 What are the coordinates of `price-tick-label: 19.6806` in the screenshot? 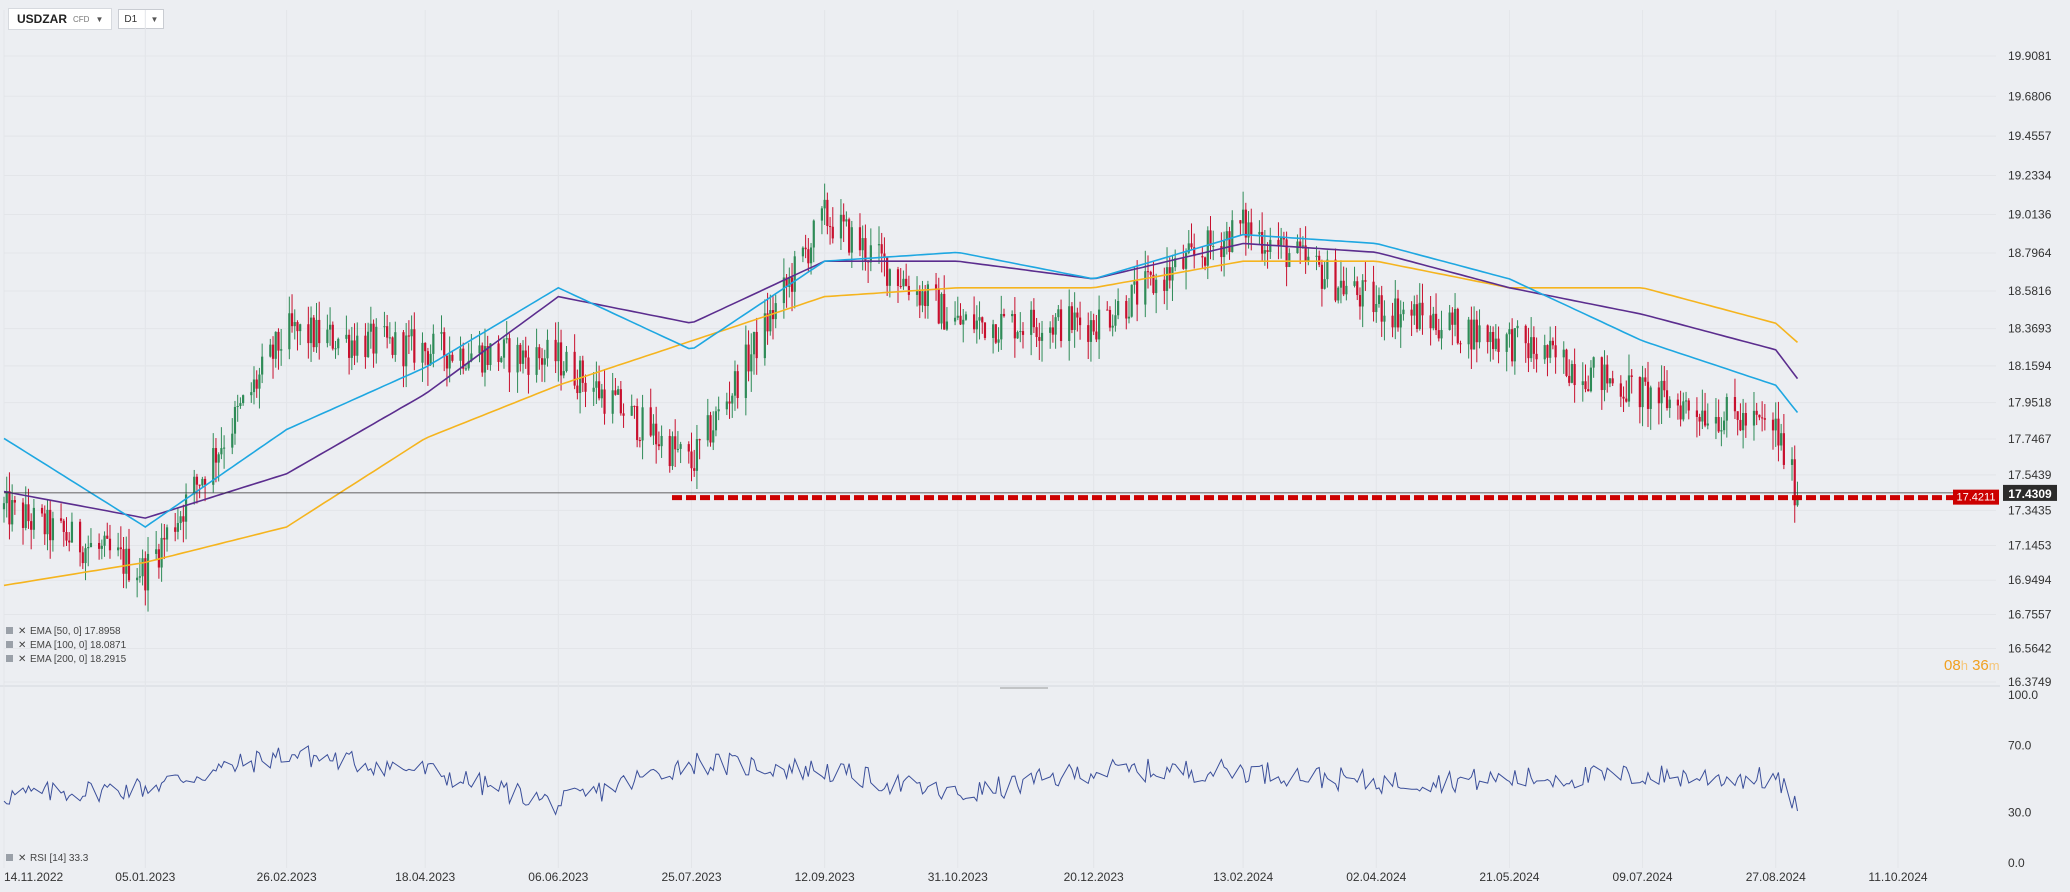 It's located at (2030, 96).